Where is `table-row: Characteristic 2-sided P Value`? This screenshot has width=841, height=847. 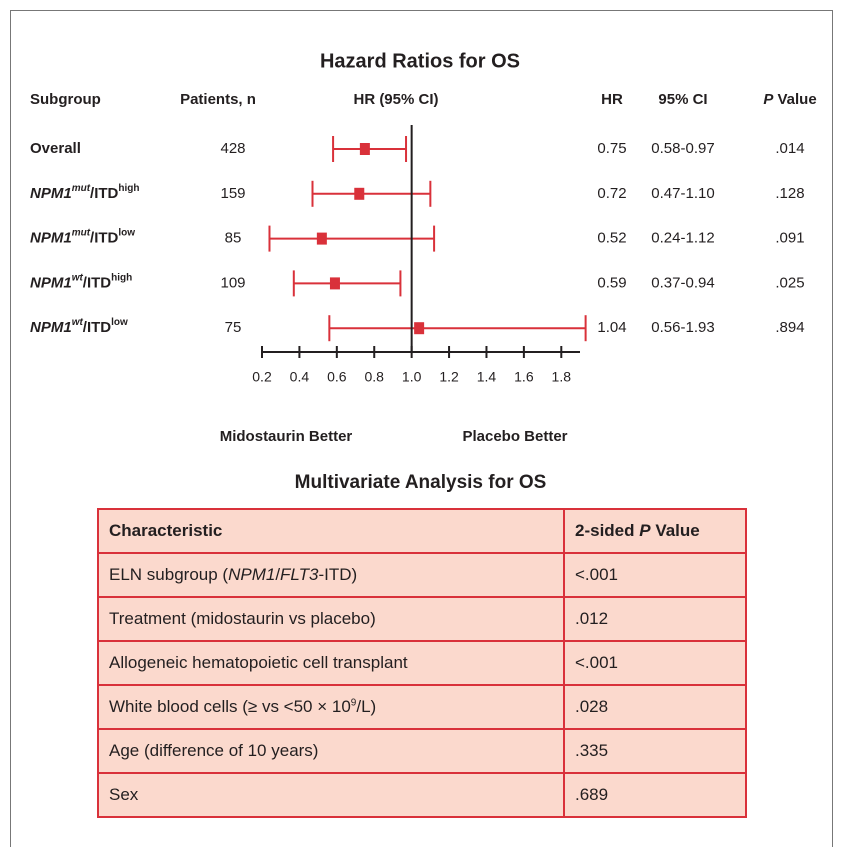 table-row: Characteristic 2-sided P Value is located at coordinates (422, 531).